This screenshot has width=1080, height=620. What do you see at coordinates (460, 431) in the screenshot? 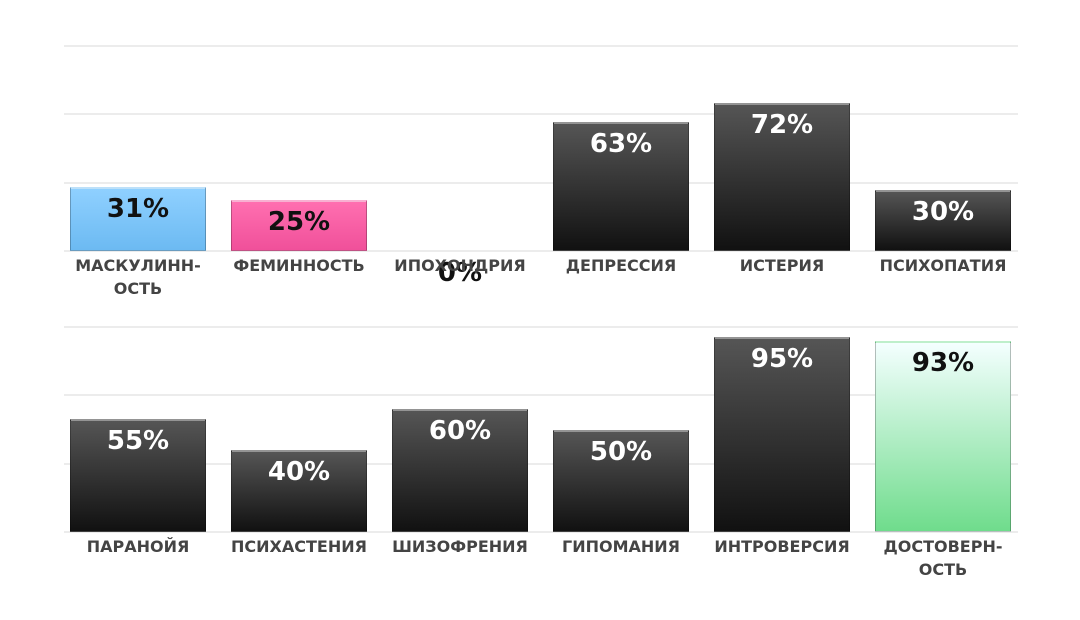
I see `value-label: 60%` at bounding box center [460, 431].